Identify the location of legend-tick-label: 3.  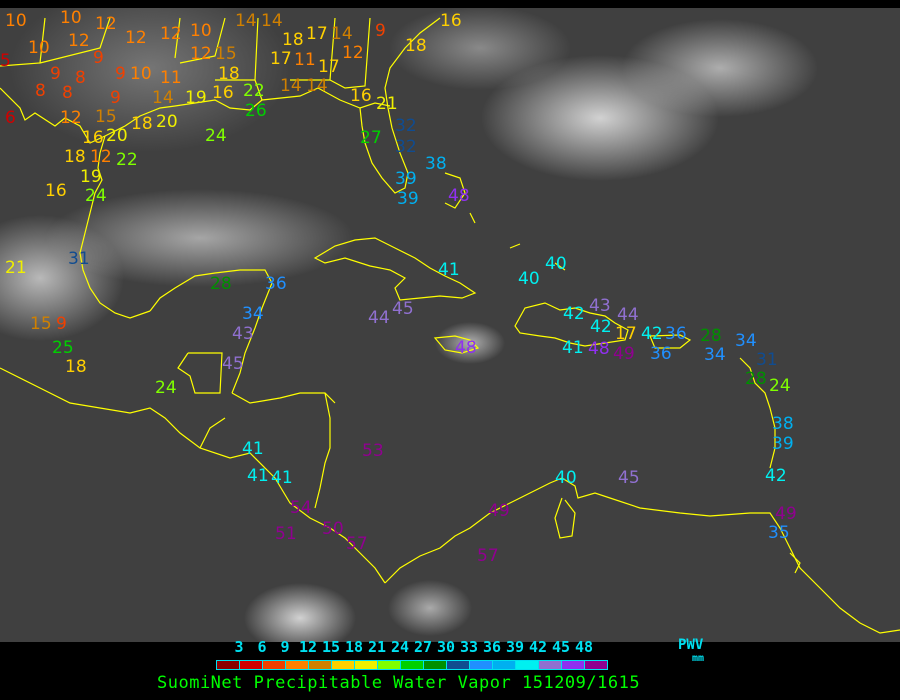
(239, 647).